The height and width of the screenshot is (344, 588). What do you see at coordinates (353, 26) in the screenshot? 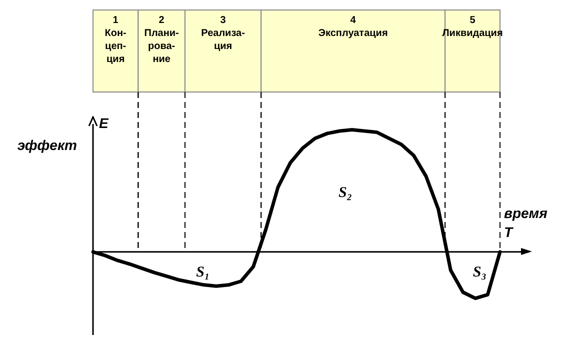
I see `text: 4 Эксплуатация` at bounding box center [353, 26].